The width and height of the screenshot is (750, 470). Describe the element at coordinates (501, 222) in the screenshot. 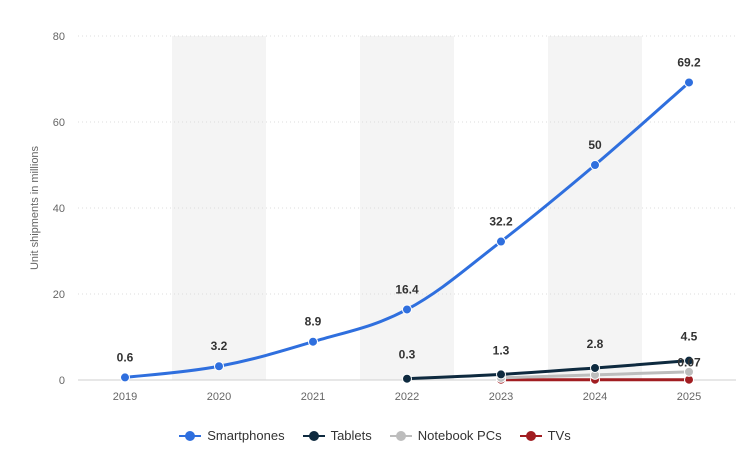

I see `data-label-smartphones: 32.2` at that location.